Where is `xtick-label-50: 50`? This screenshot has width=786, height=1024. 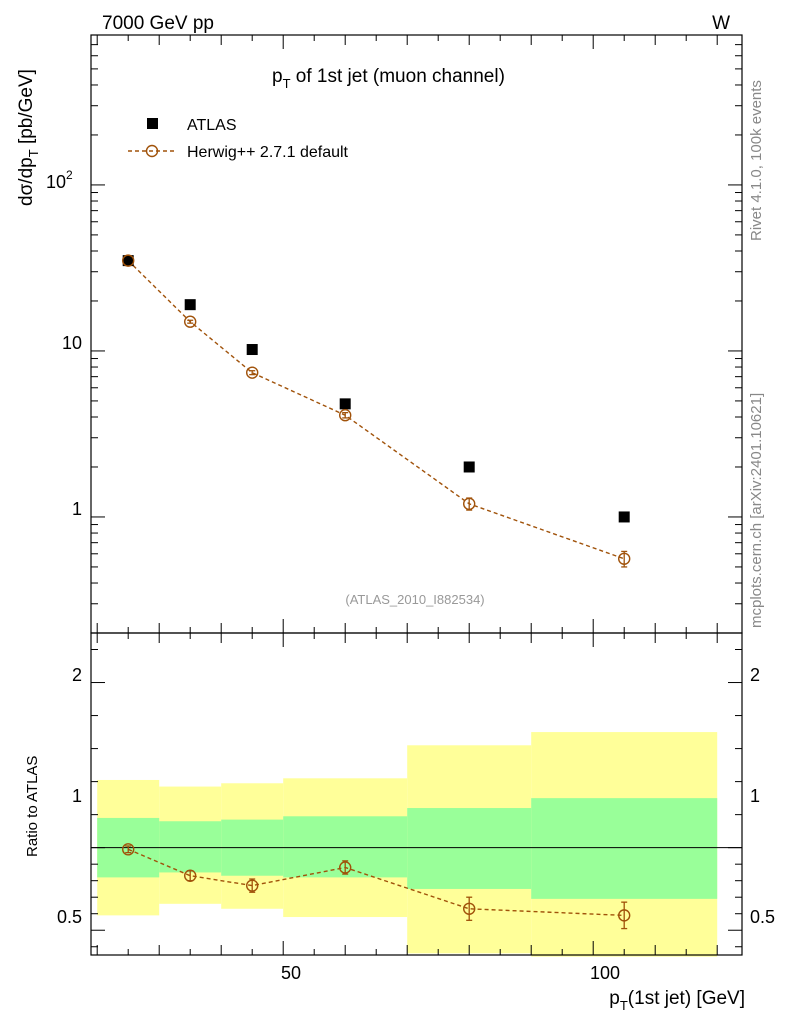 xtick-label-50: 50 is located at coordinates (291, 973).